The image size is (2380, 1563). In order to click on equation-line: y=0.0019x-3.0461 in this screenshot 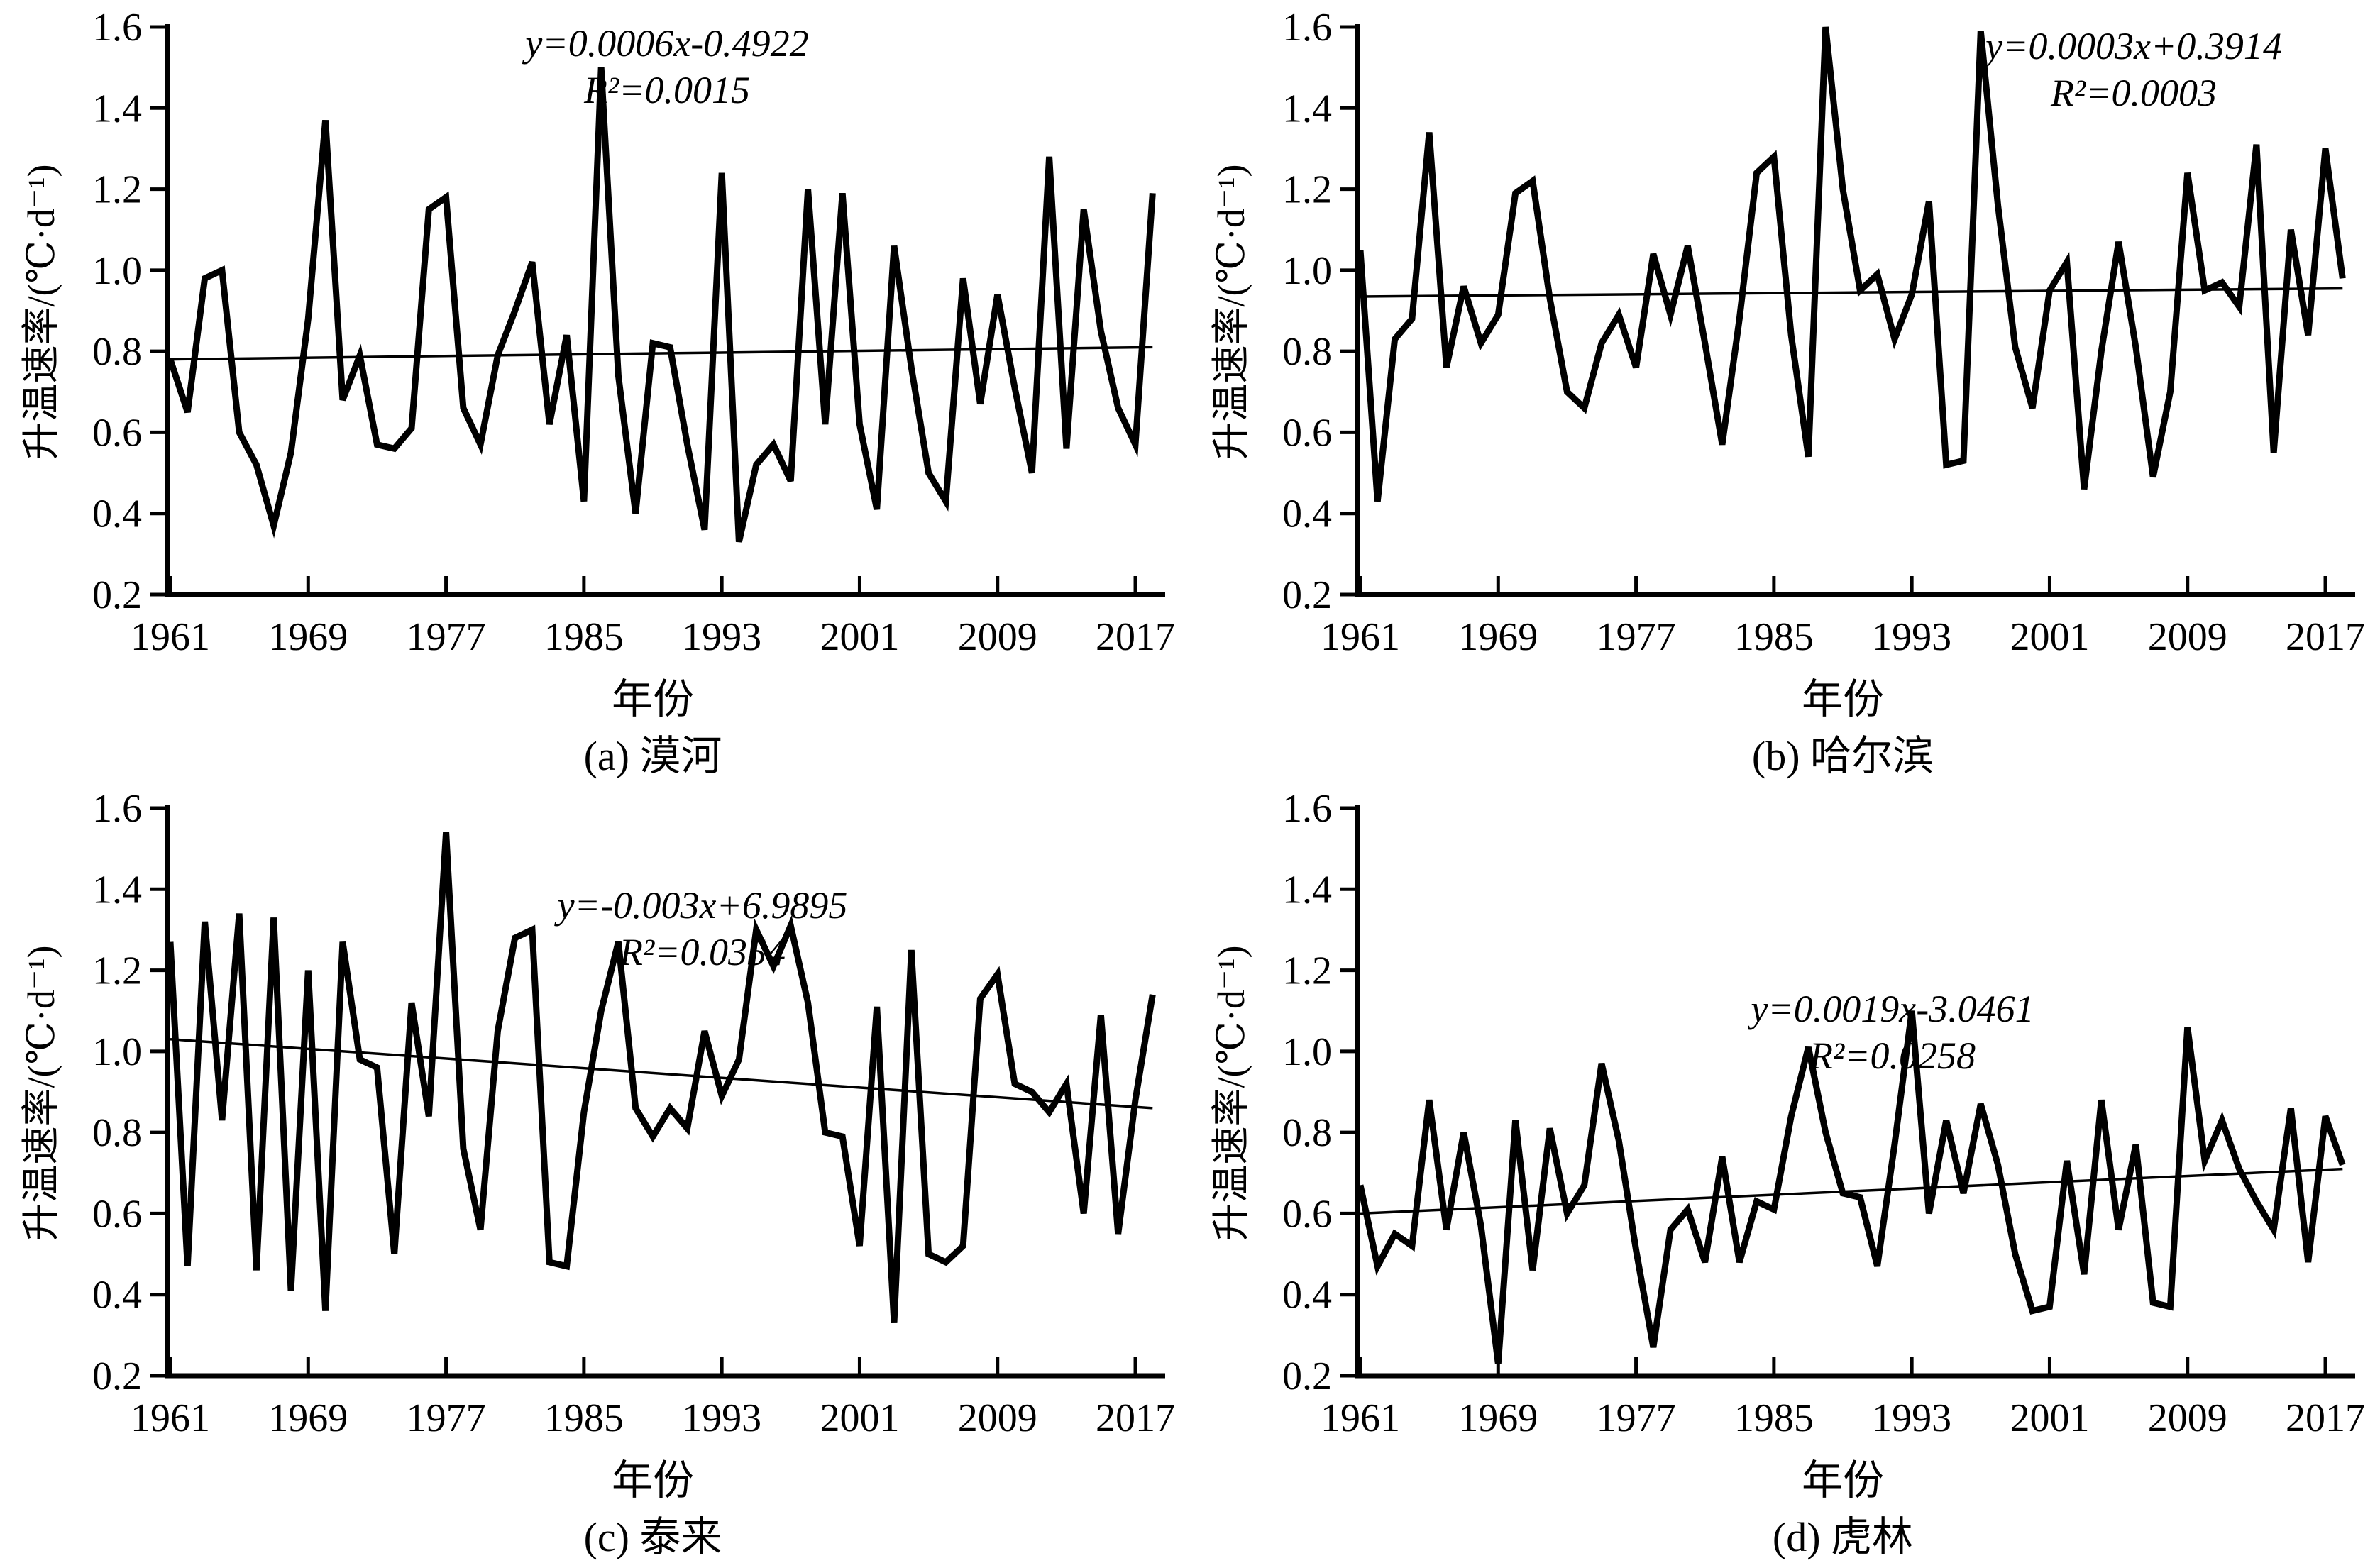, I will do `click(1892, 1009)`.